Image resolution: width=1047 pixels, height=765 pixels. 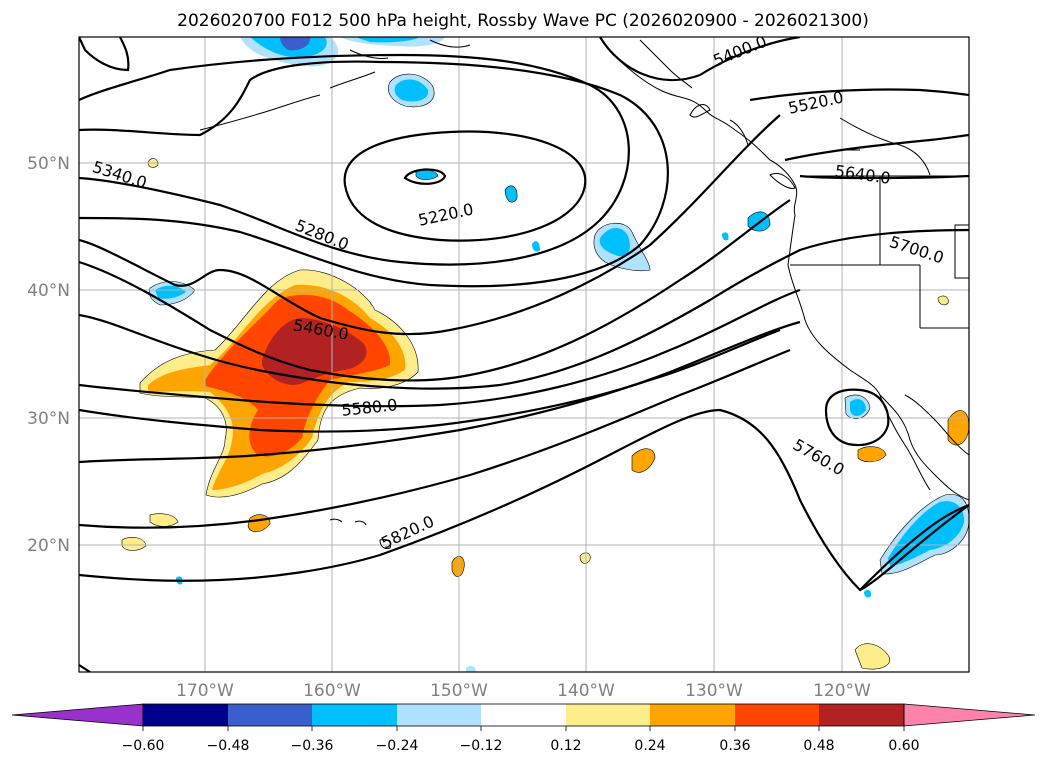 I want to click on colorbar-tick-label: −0.60, so click(x=143, y=746).